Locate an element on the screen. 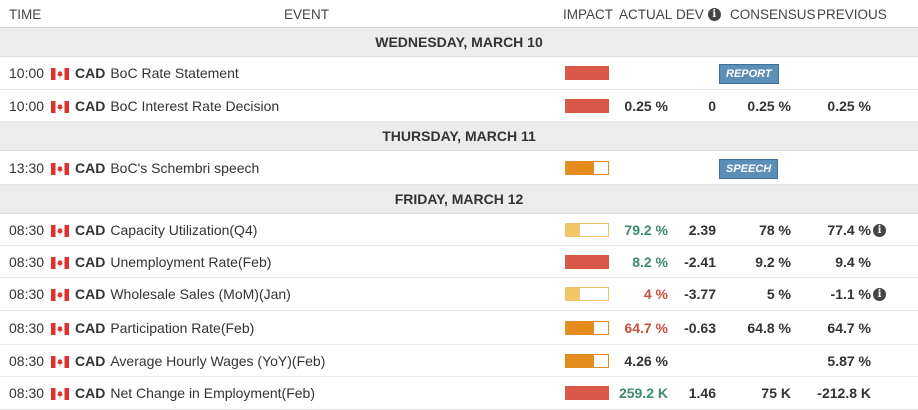  deviation-value: 2.39 is located at coordinates (702, 229).